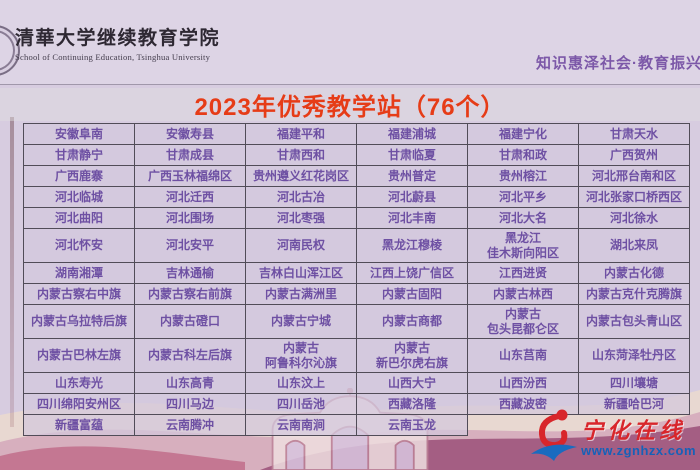 This screenshot has width=700, height=470. What do you see at coordinates (118, 38) in the screenshot?
I see `institution-name-cn: 清華大学继续教育学院` at bounding box center [118, 38].